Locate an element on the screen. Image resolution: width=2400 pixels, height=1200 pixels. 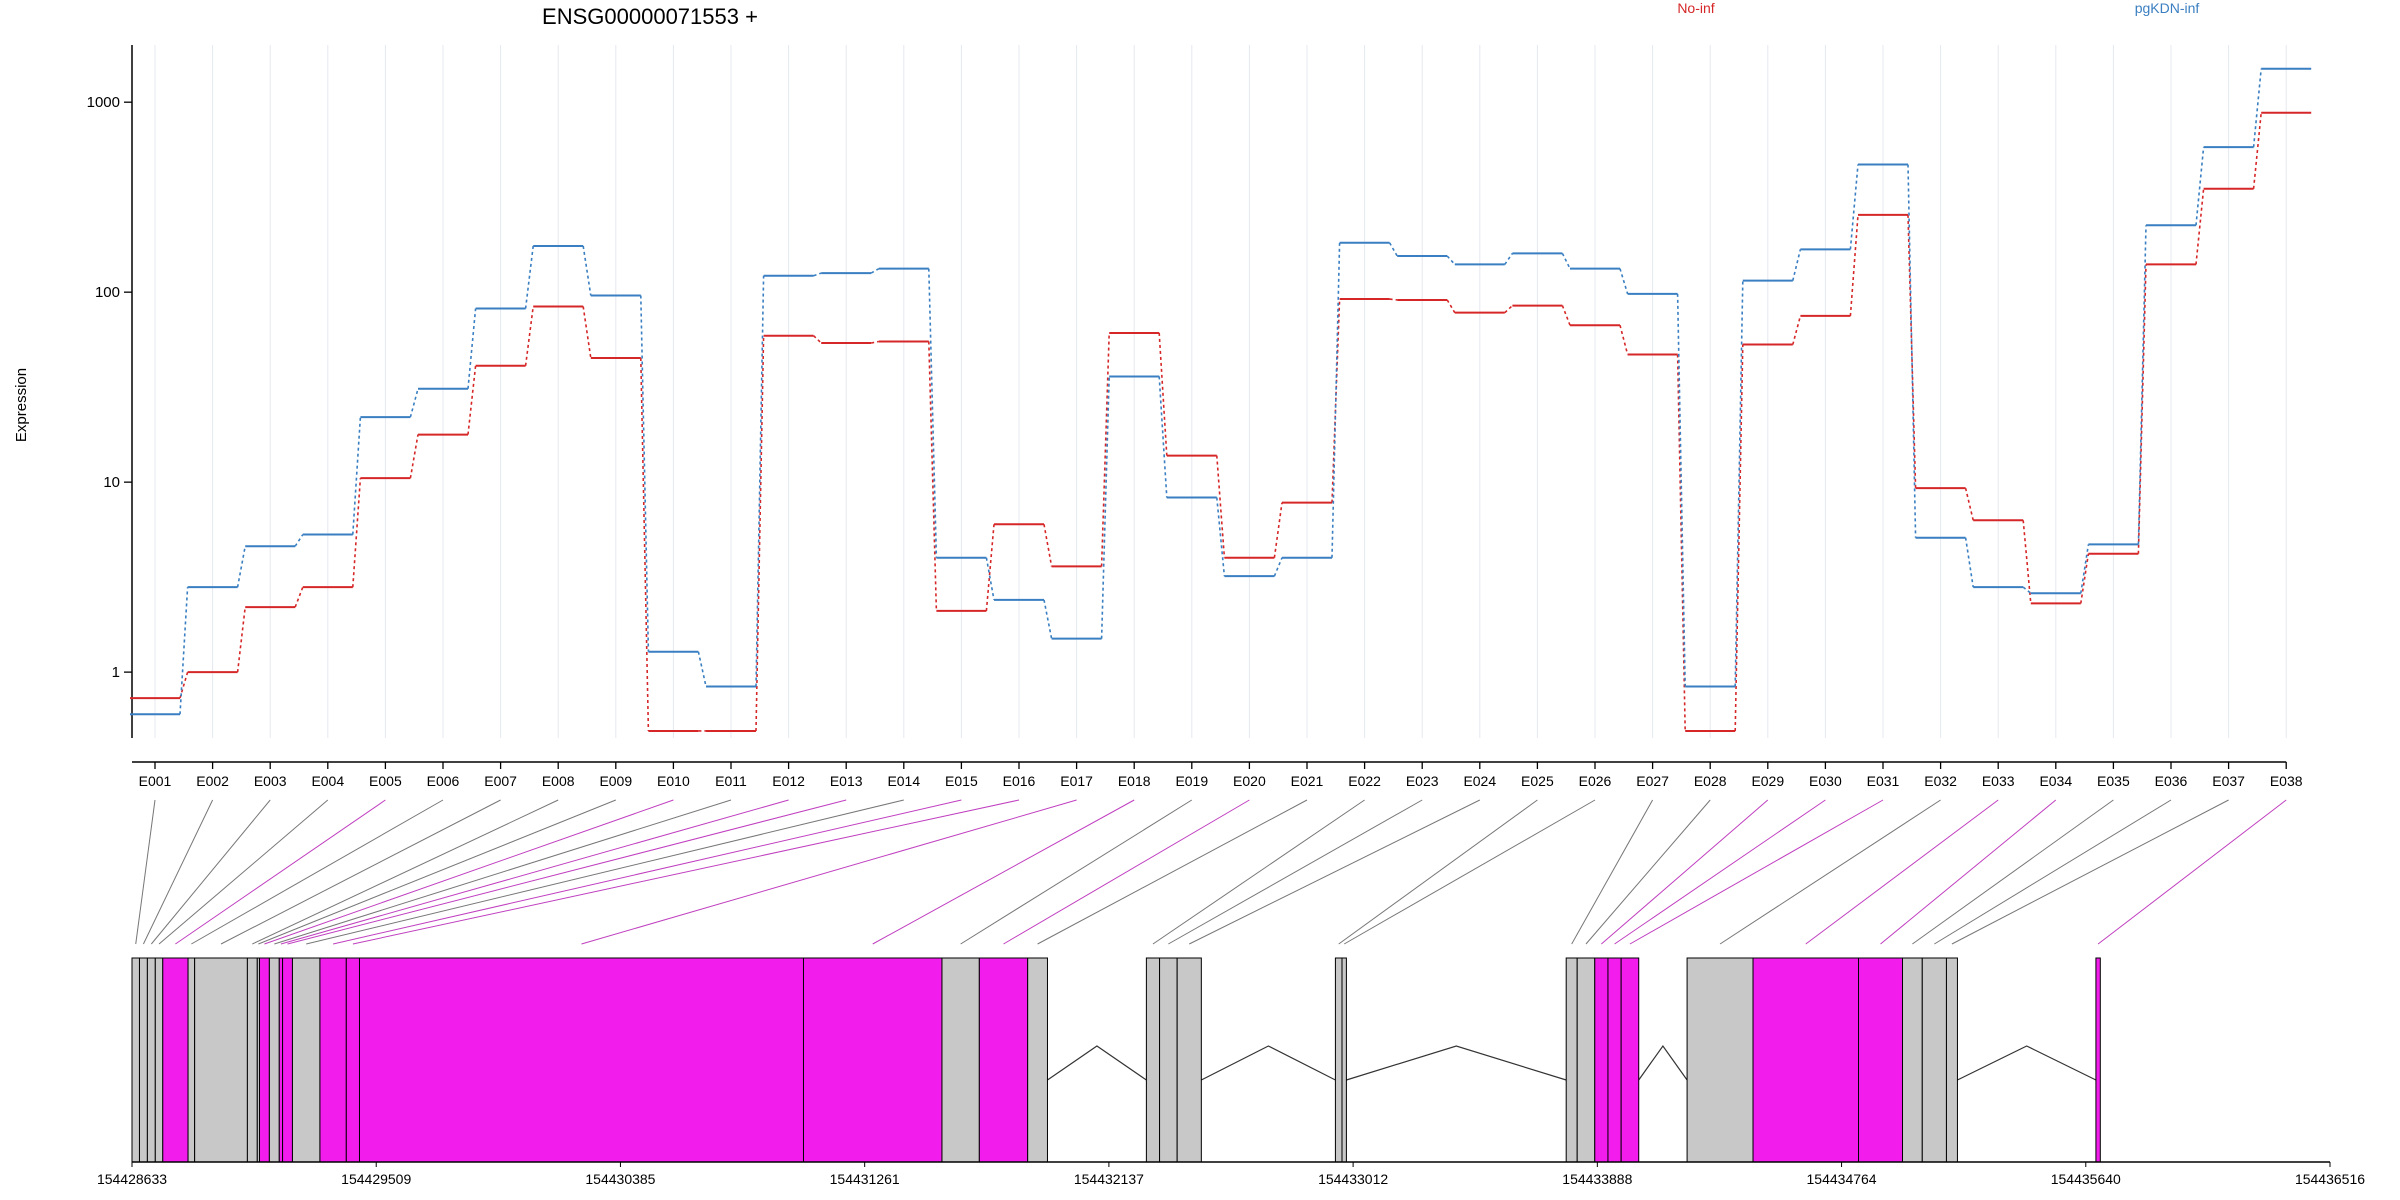
x-tick-label-E012: E012 is located at coordinates (788, 781).